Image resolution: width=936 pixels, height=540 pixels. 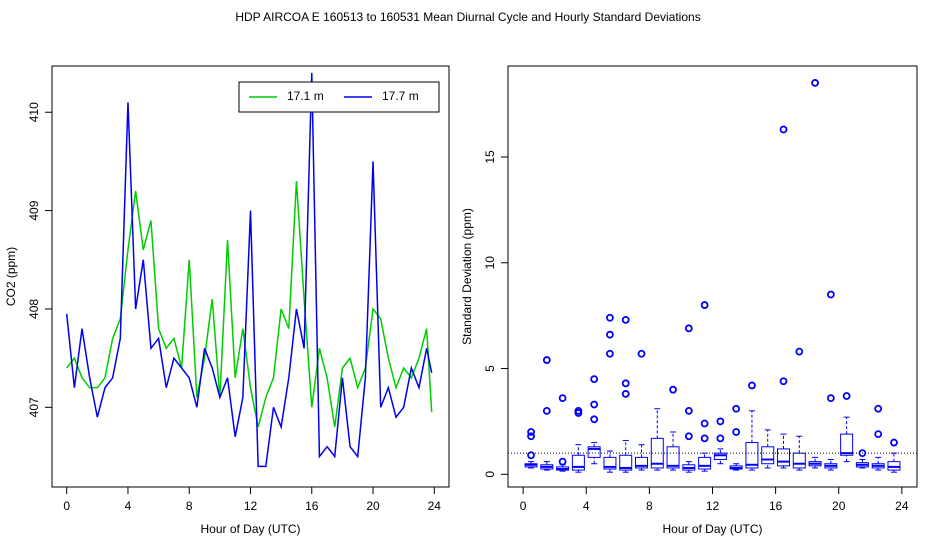 What do you see at coordinates (34, 210) in the screenshot?
I see `y-tick-label: 409` at bounding box center [34, 210].